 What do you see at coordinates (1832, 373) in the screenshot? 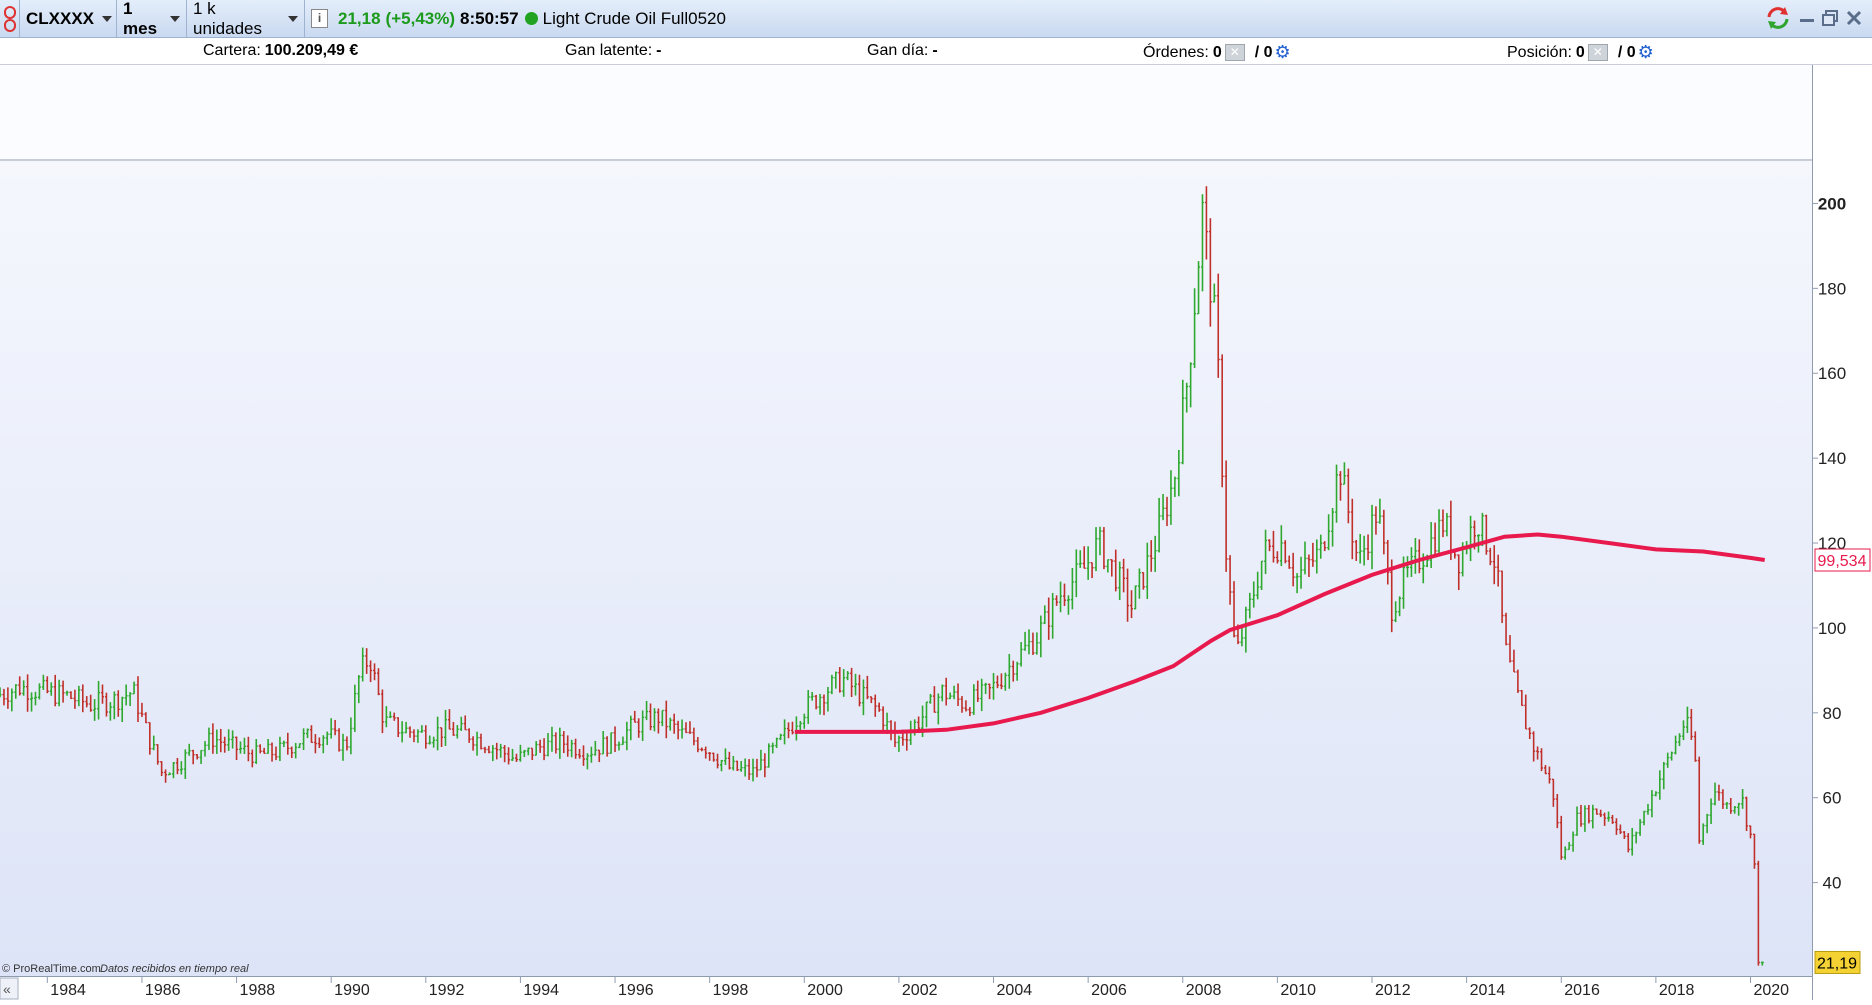
I see `y-tick-label: 160` at bounding box center [1832, 373].